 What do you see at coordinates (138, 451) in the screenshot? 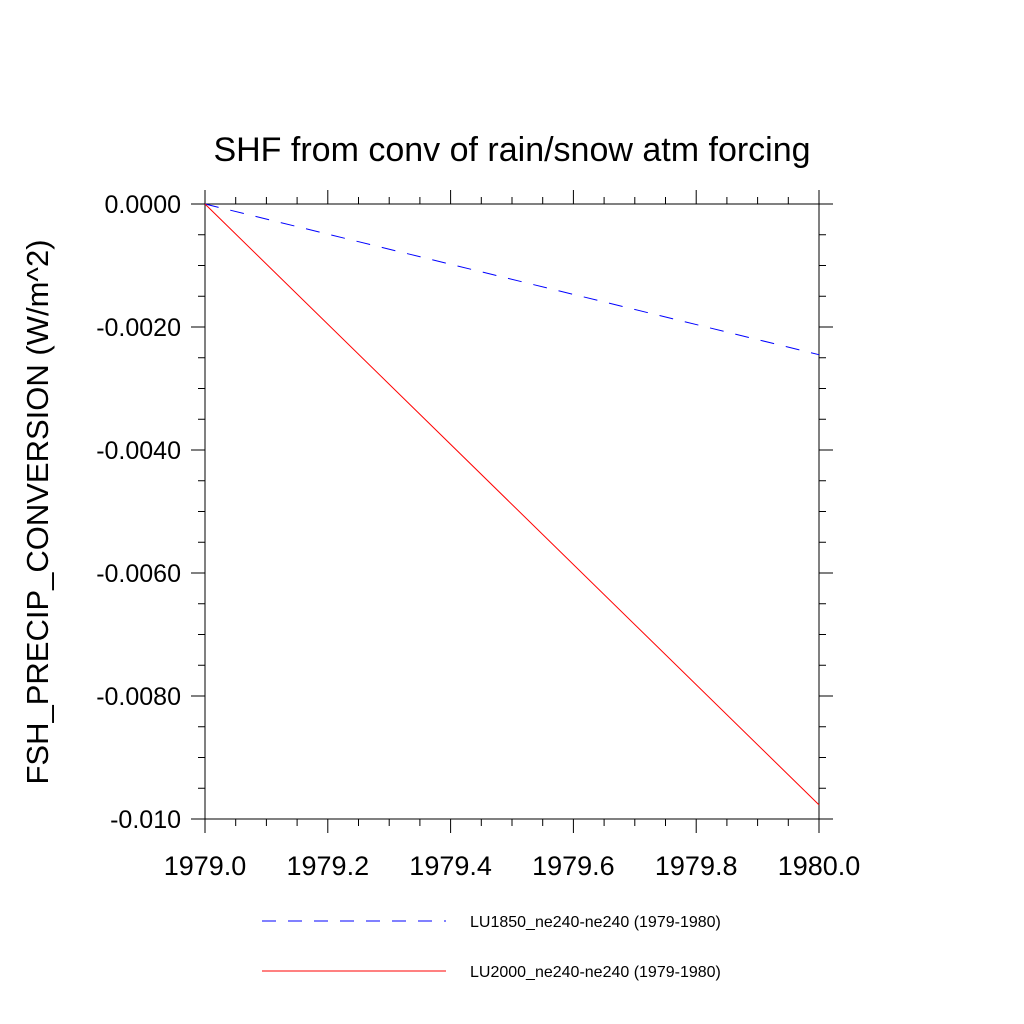
I see `y-tick-label: -0.0040` at bounding box center [138, 451].